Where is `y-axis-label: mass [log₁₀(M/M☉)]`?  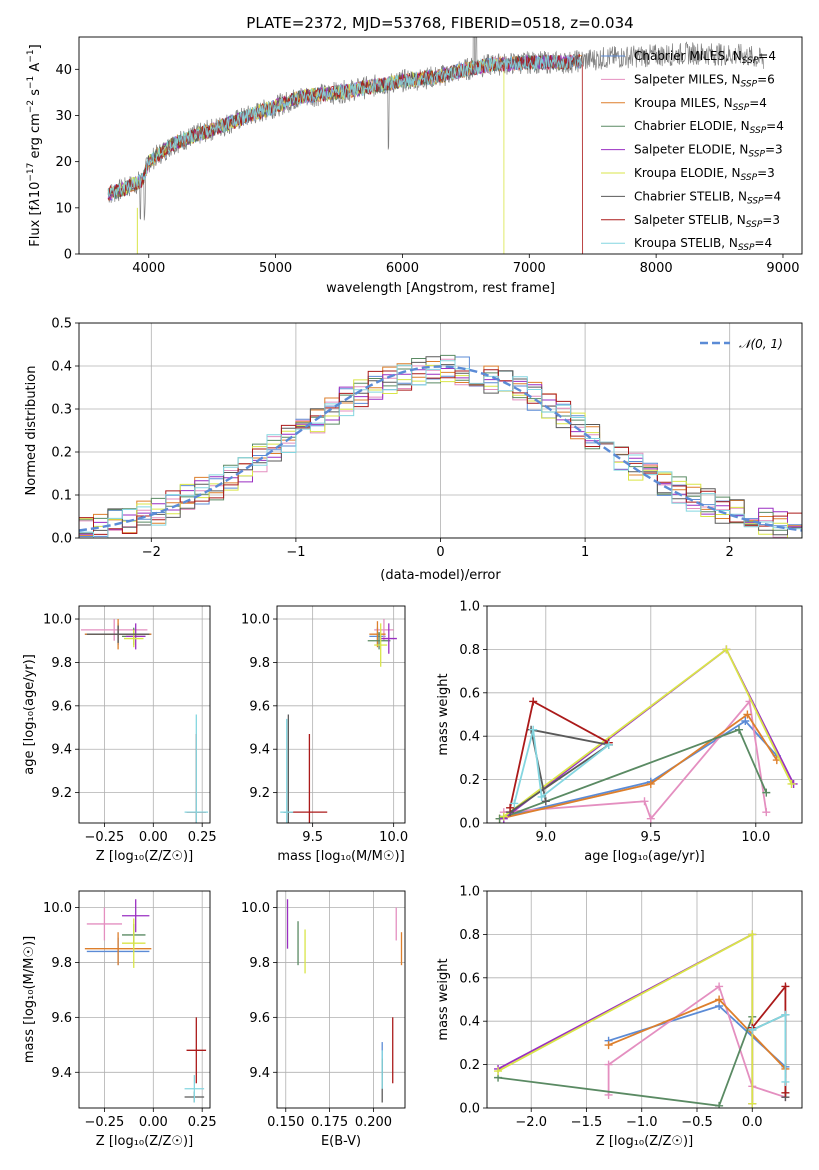
y-axis-label: mass [log₁₀(M/M☉)] is located at coordinates (29, 999).